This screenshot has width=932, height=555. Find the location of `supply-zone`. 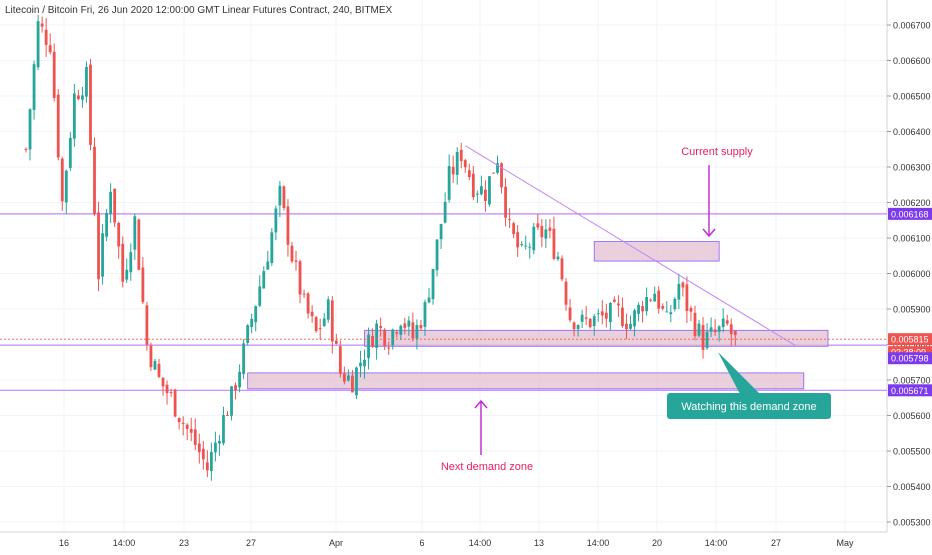

supply-zone is located at coordinates (656, 251).